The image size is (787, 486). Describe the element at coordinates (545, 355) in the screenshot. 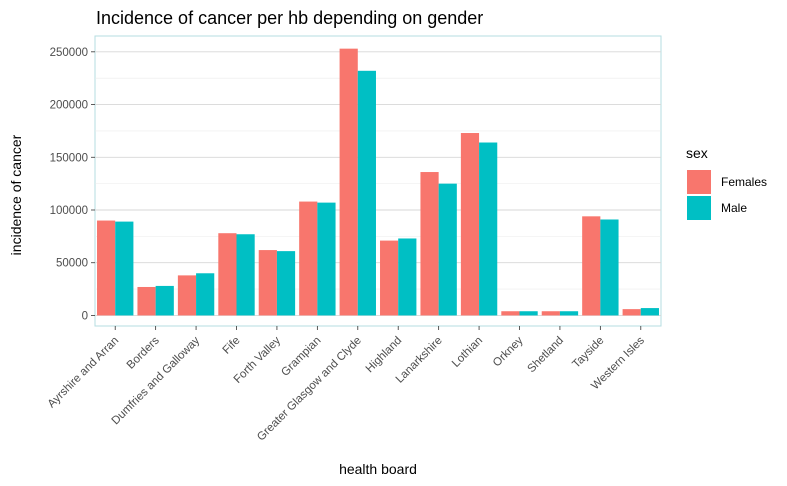

I see `x-tick-label: Shetland` at that location.